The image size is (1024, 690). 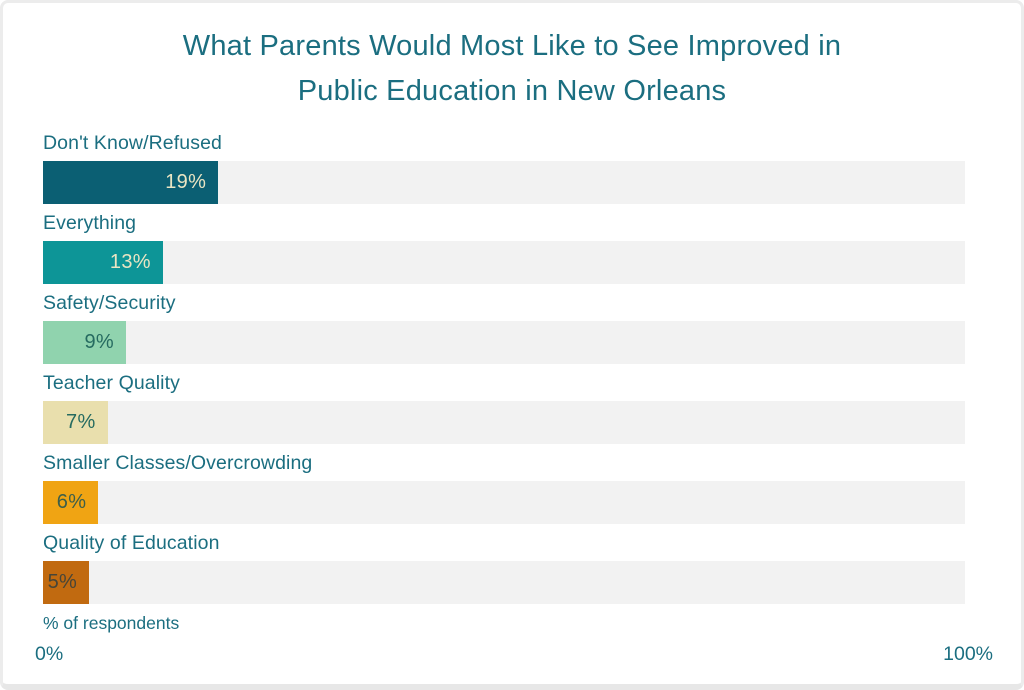 I want to click on bar-value-label: 7%, so click(x=81, y=422).